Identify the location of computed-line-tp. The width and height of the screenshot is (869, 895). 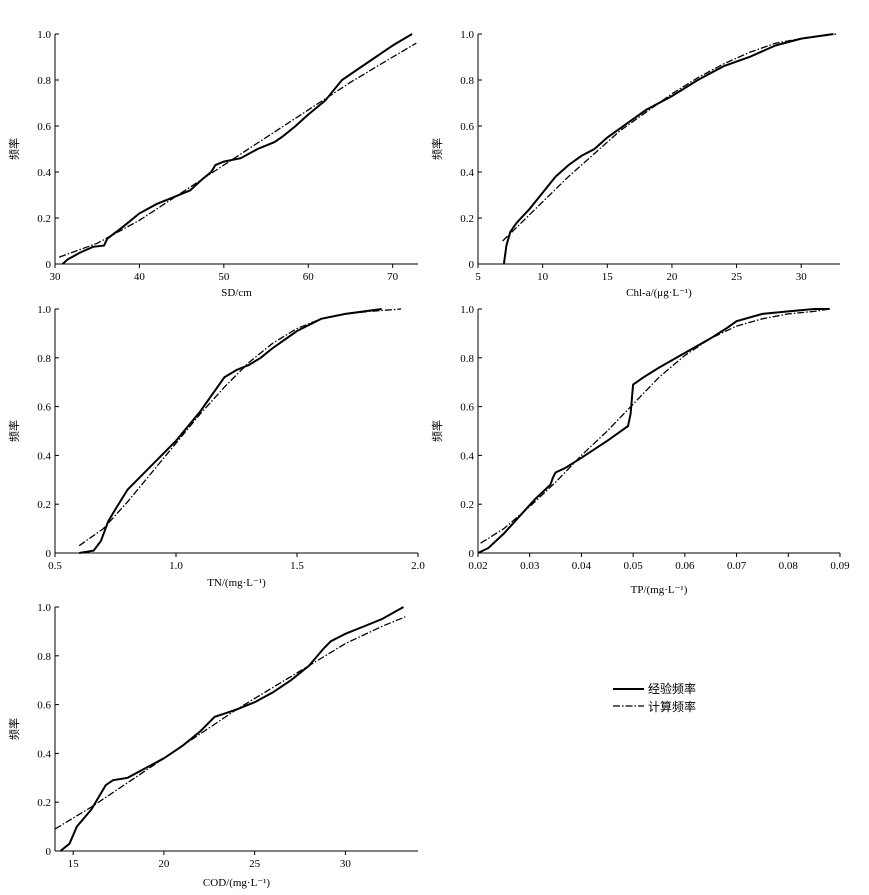
(655, 426).